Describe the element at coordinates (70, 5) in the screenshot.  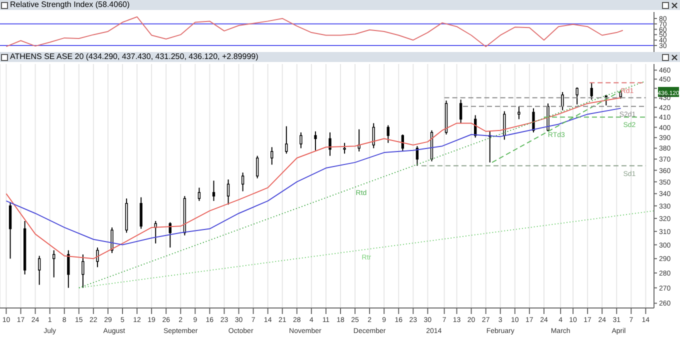
I see `chart-title: Relative Strength Index (58.4060)` at that location.